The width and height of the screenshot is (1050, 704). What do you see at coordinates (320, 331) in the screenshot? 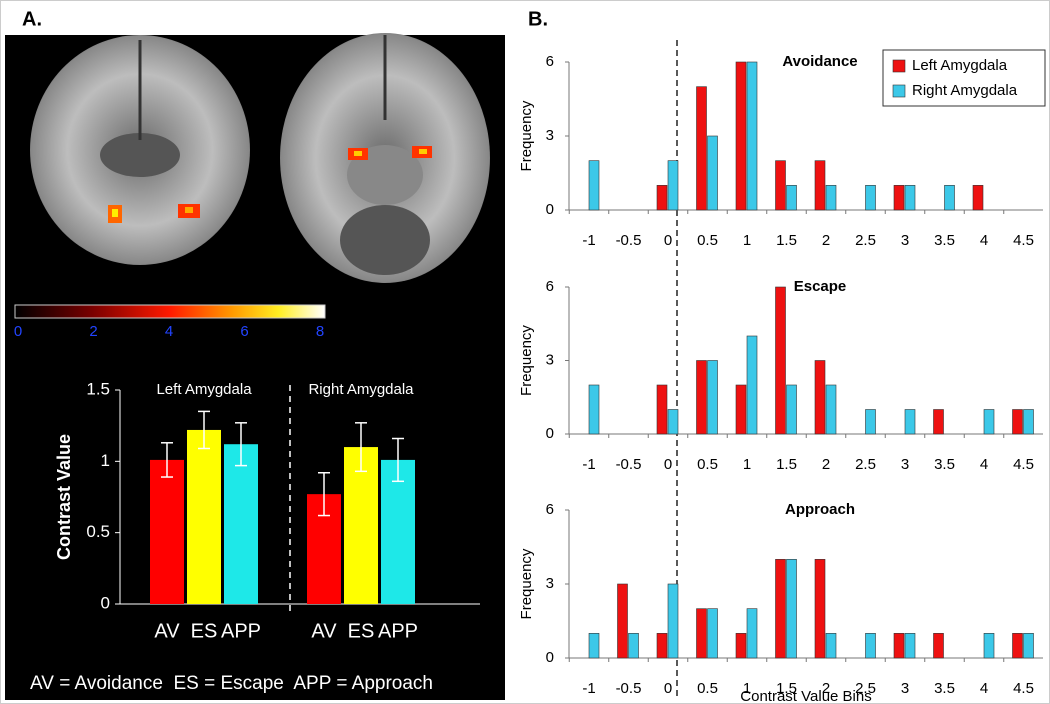
I see `colorbar-tick-label: 8` at bounding box center [320, 331].